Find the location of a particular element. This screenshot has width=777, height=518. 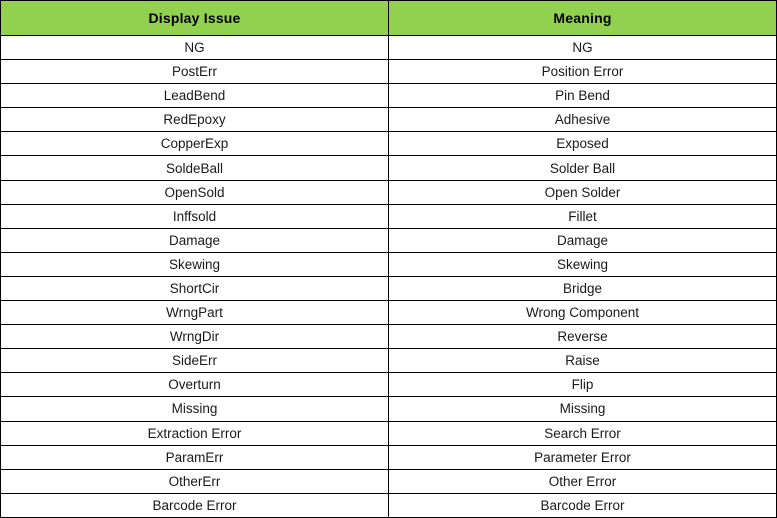

meaning-cell: Fillet is located at coordinates (582, 216).